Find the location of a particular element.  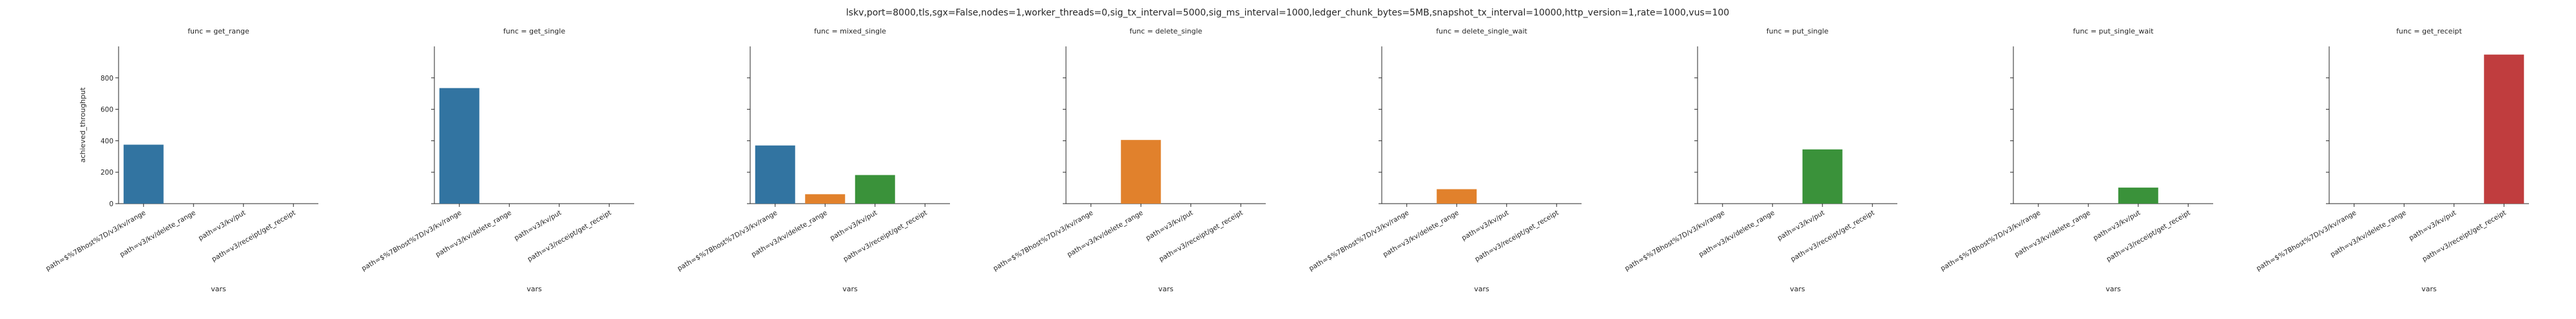

panel-title: func = get_range is located at coordinates (218, 31).